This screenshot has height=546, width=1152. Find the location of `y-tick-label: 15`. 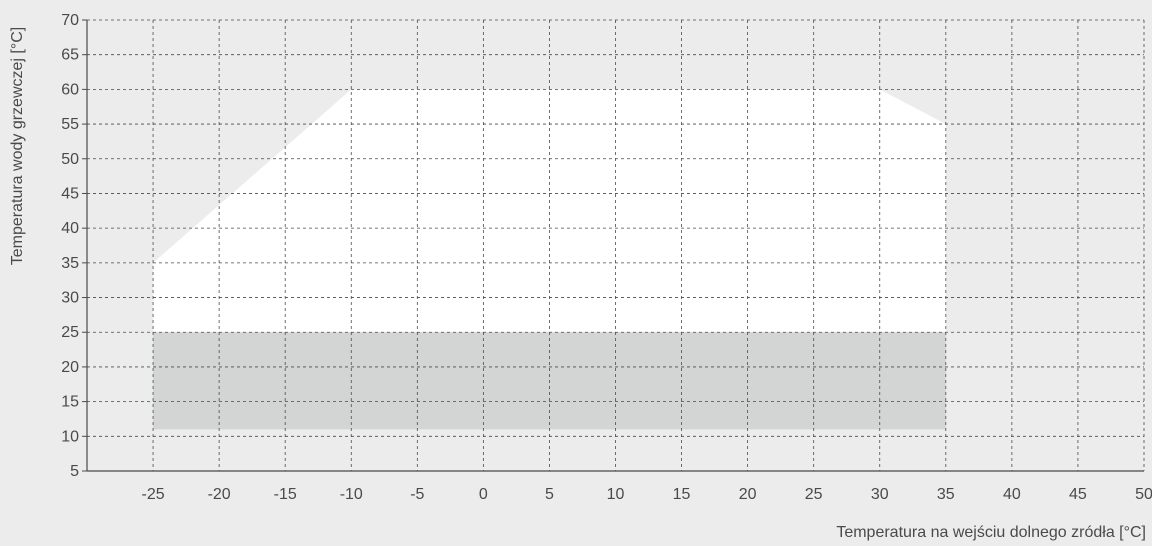

y-tick-label: 15 is located at coordinates (70, 402).